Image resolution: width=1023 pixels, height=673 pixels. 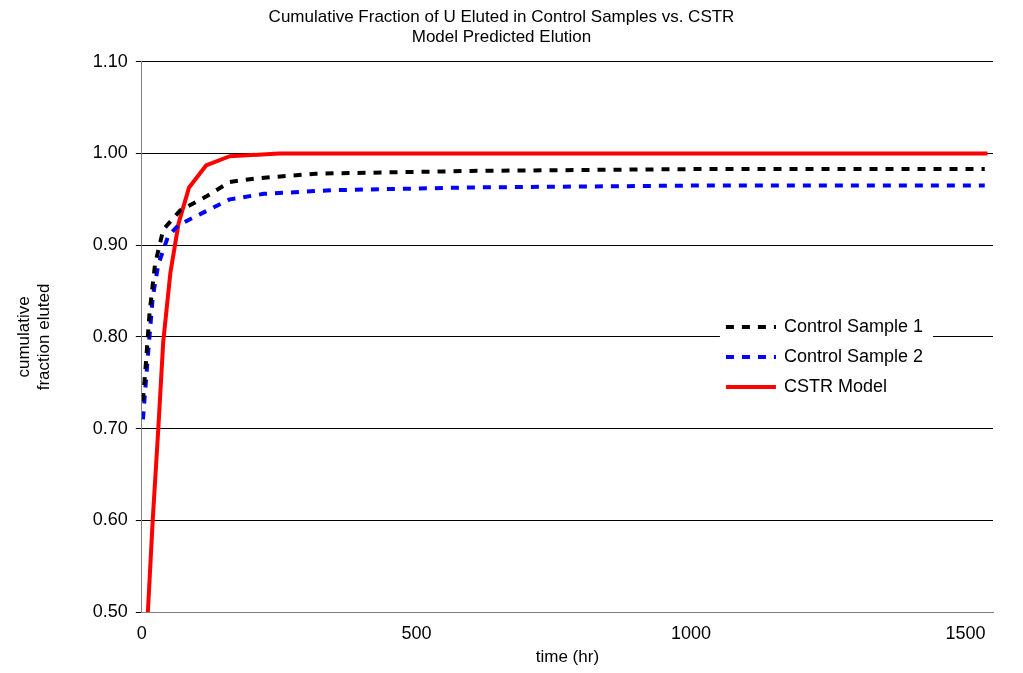 I want to click on y-tick-label: 0.80, so click(x=110, y=335).